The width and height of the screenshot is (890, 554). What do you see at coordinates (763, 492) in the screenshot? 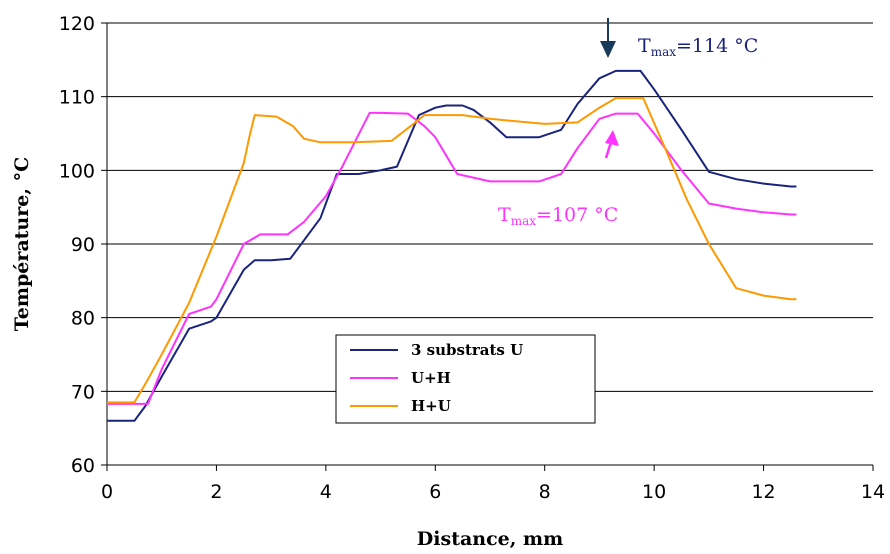
I see `x-tick-label-12: 12` at bounding box center [763, 492].